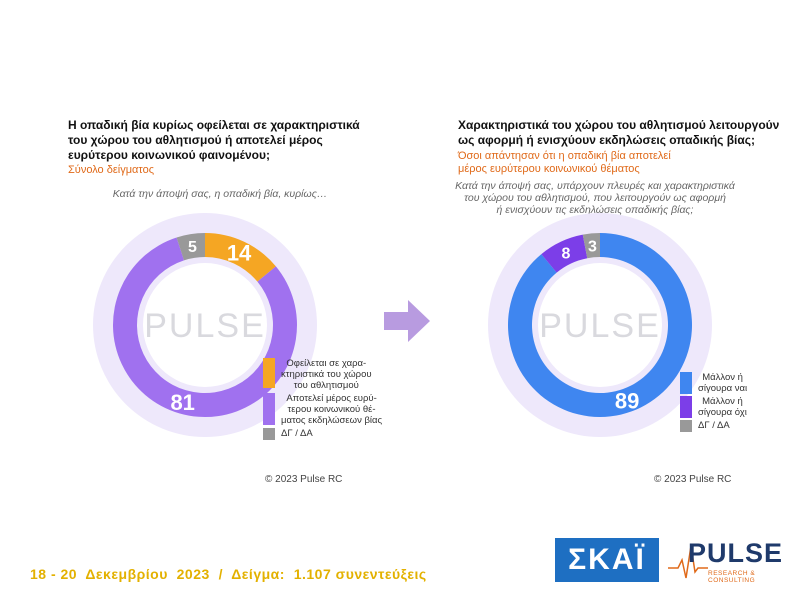  What do you see at coordinates (169, 155) in the screenshot?
I see `left-title-line-3: ευρύτερου κοινωνικού φαινομένου;` at bounding box center [169, 155].